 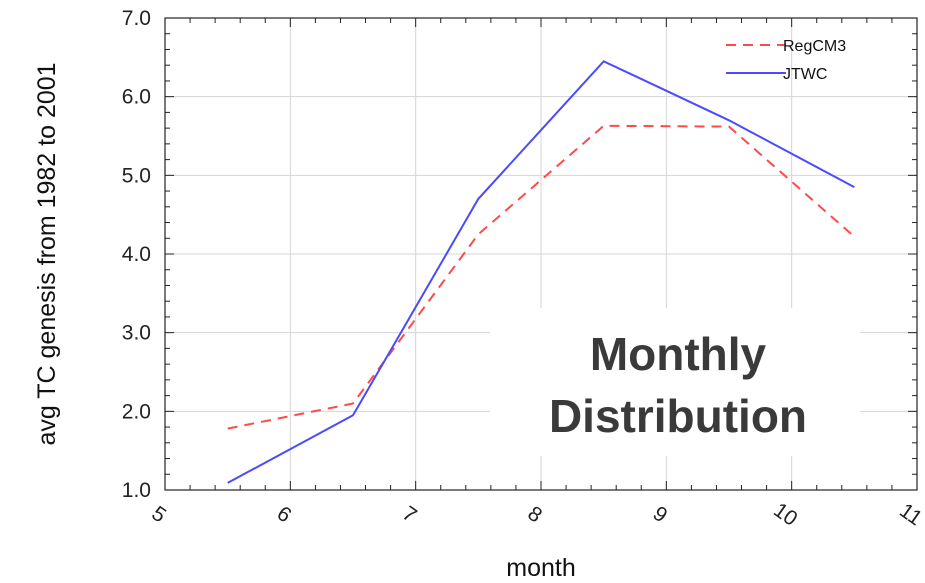 I want to click on y-tick-label: 4.0, so click(x=136, y=254).